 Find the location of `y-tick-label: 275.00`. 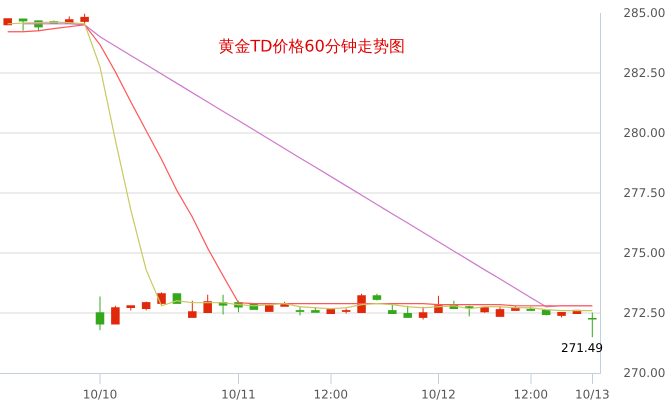

y-tick-label: 275.00 is located at coordinates (644, 253).